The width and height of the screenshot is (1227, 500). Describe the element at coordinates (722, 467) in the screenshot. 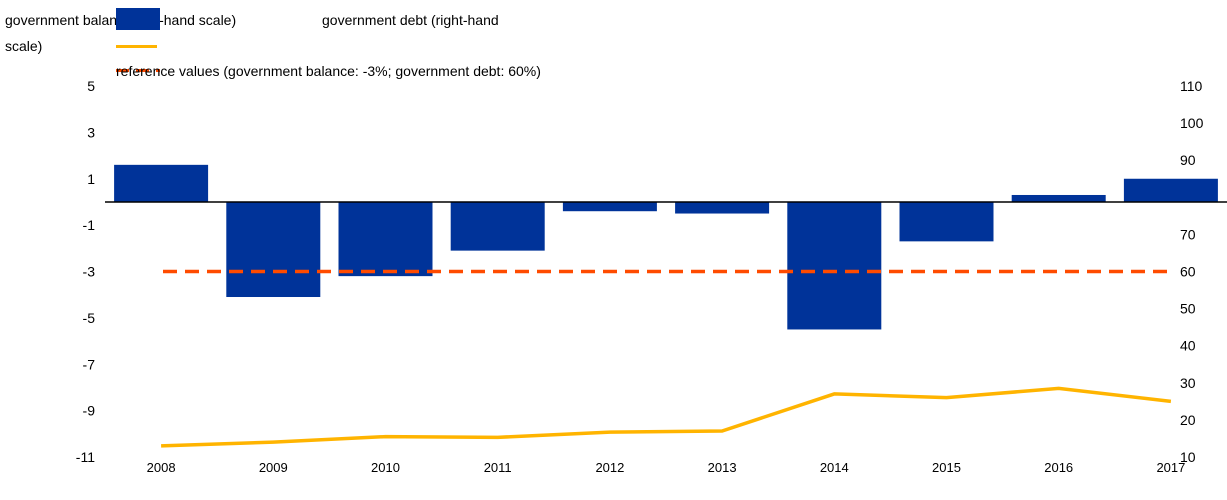

I see `x-tick-label: 2013` at that location.